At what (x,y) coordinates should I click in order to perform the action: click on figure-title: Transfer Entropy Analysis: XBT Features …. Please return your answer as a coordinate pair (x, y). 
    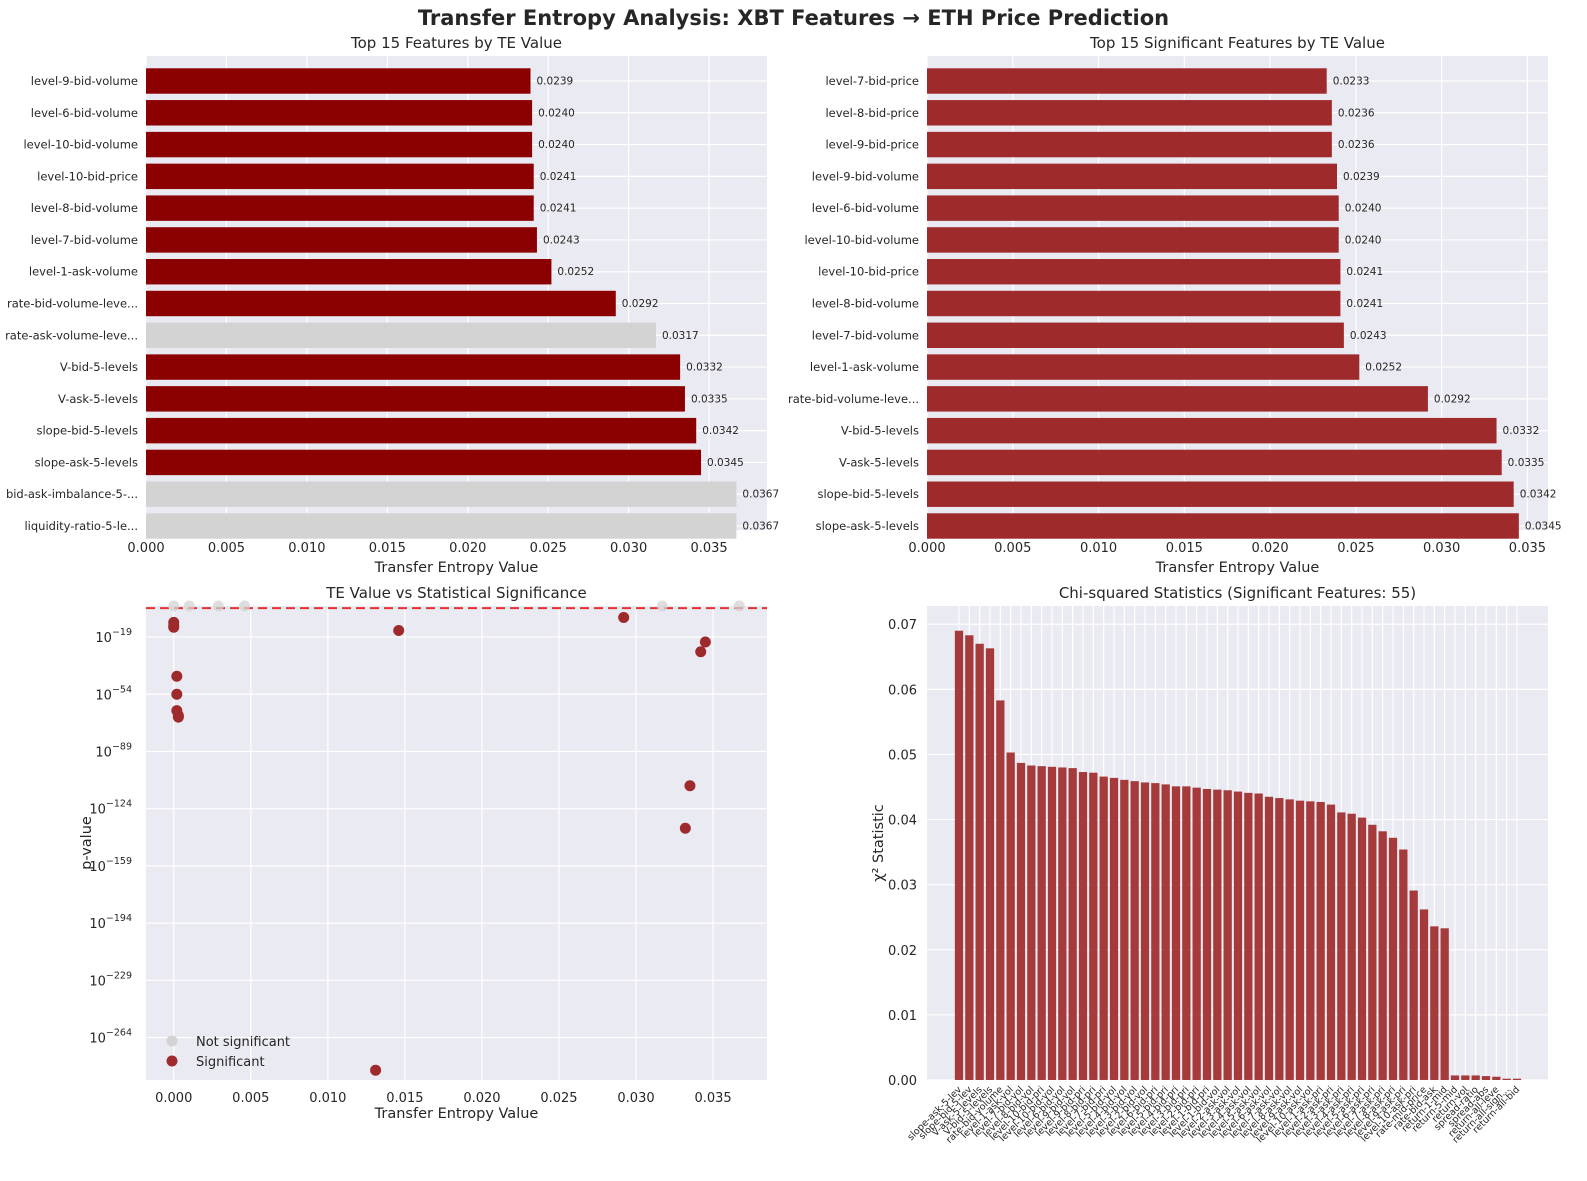
    Looking at the image, I should click on (793, 18).